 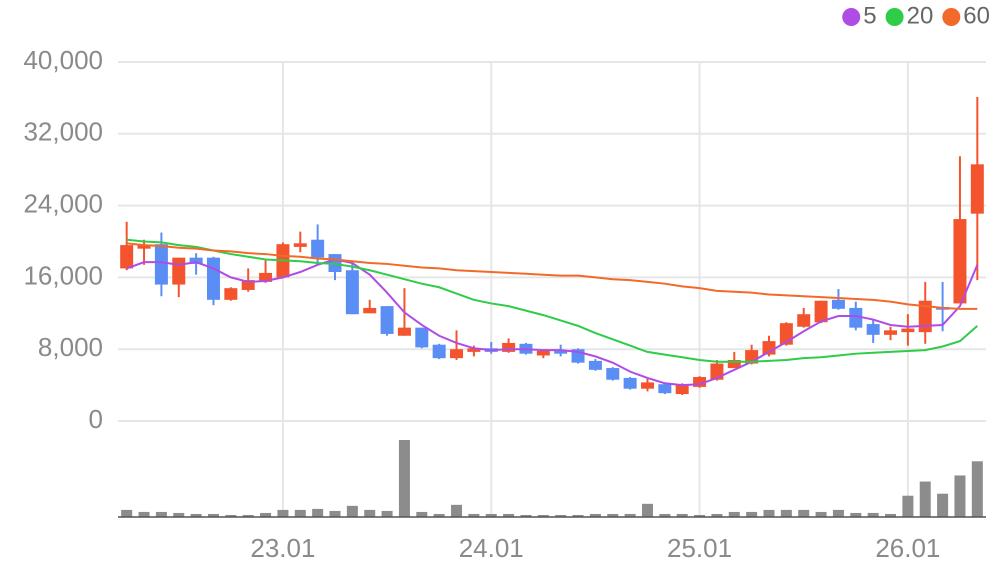 I want to click on y-tick-label: 8,000, so click(x=70, y=347).